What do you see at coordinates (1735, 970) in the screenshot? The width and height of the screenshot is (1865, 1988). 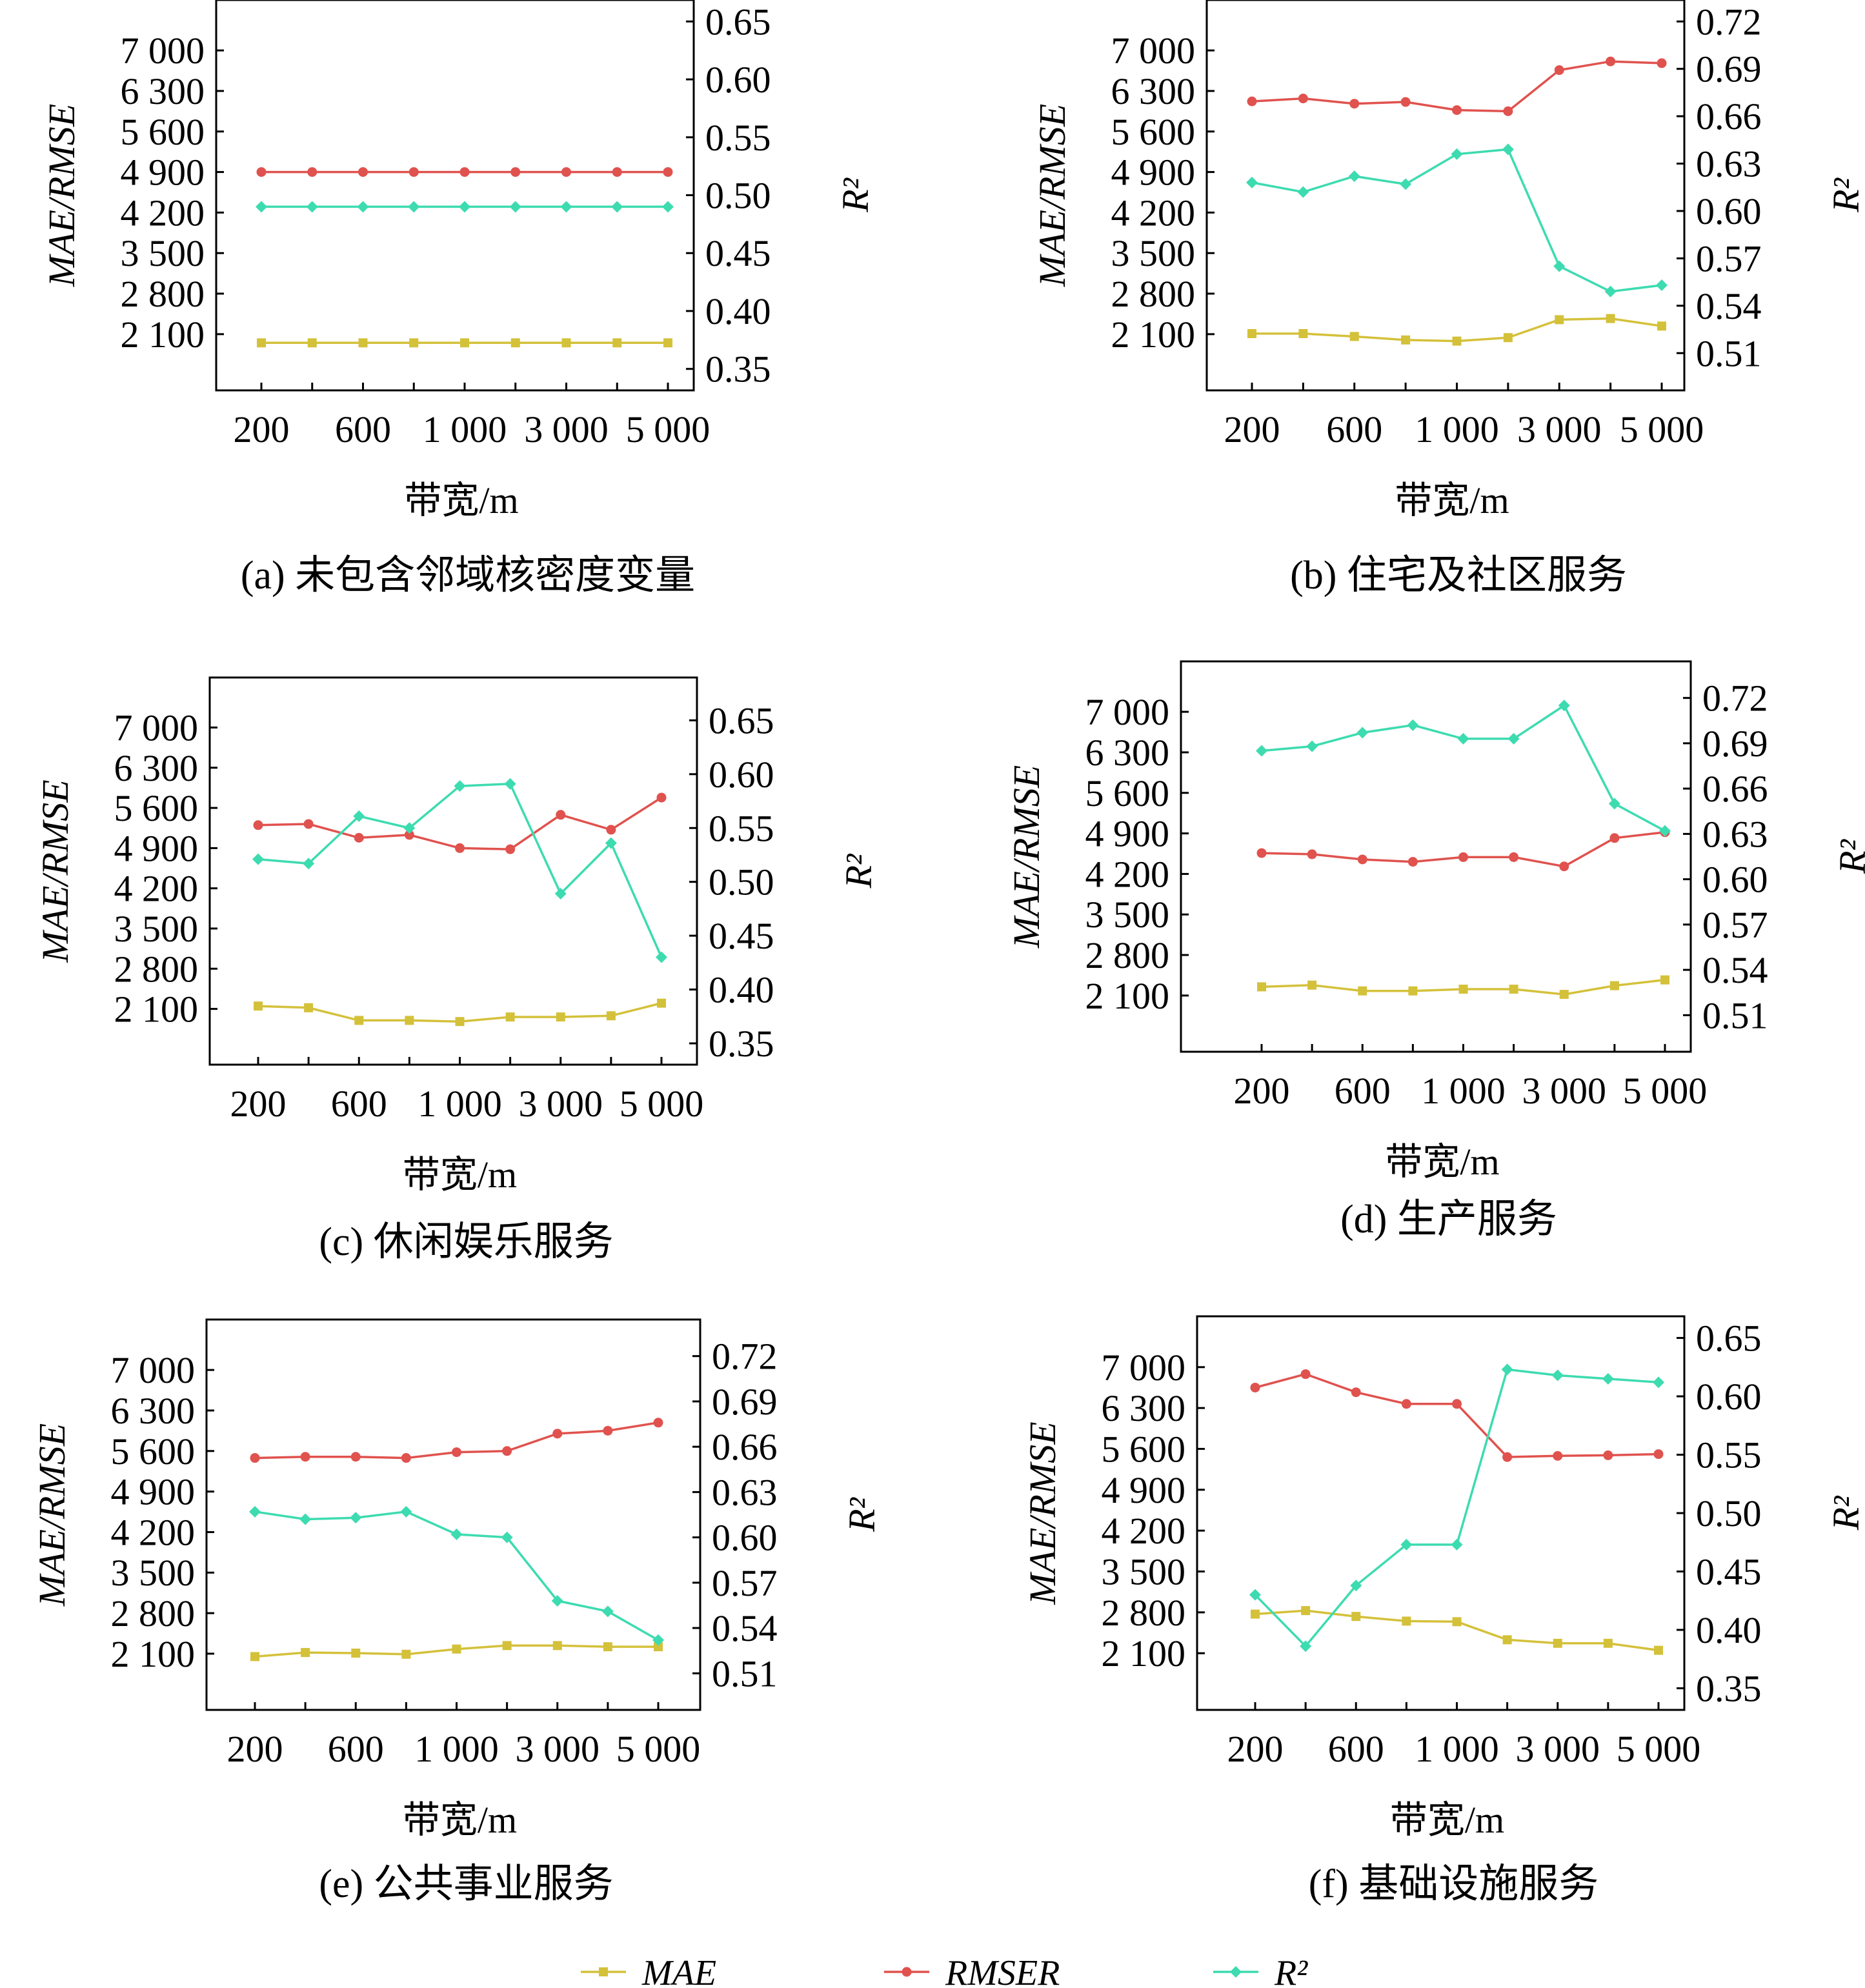 I see `right-tick-label: 0.54` at bounding box center [1735, 970].